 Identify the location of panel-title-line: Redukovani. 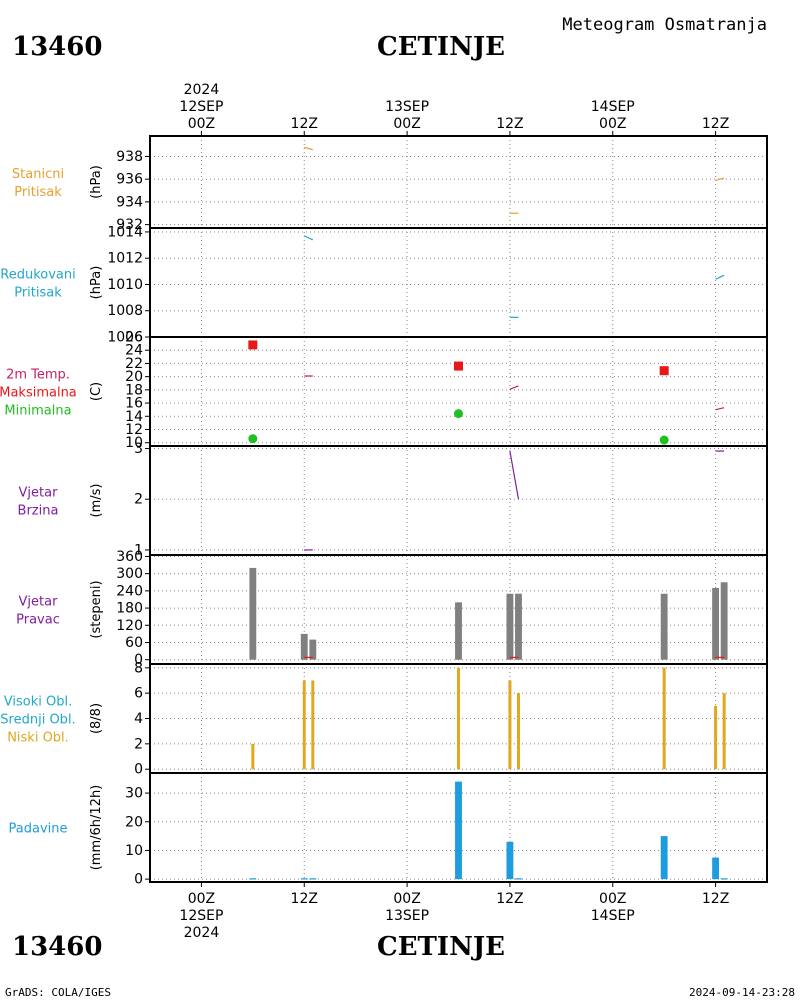
(37, 275).